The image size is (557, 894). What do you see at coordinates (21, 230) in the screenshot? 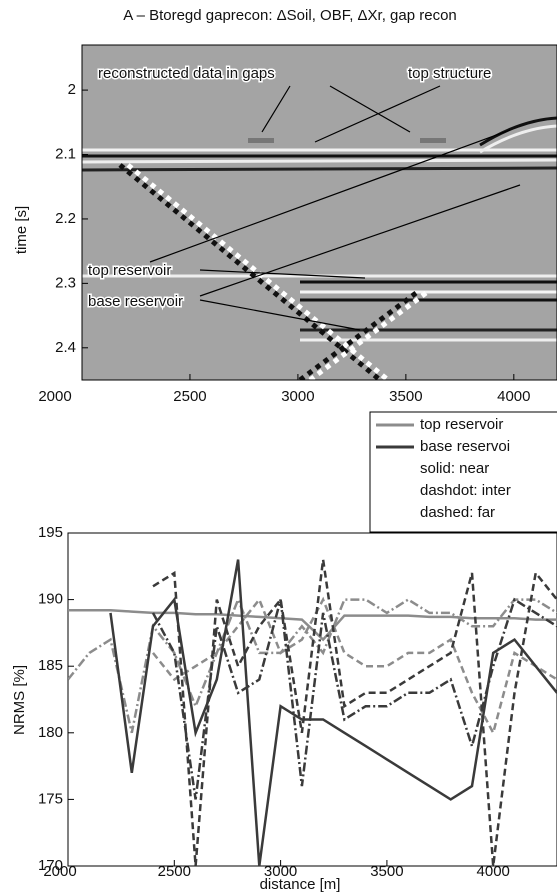
I see `y-axis-label: time [s]` at bounding box center [21, 230].